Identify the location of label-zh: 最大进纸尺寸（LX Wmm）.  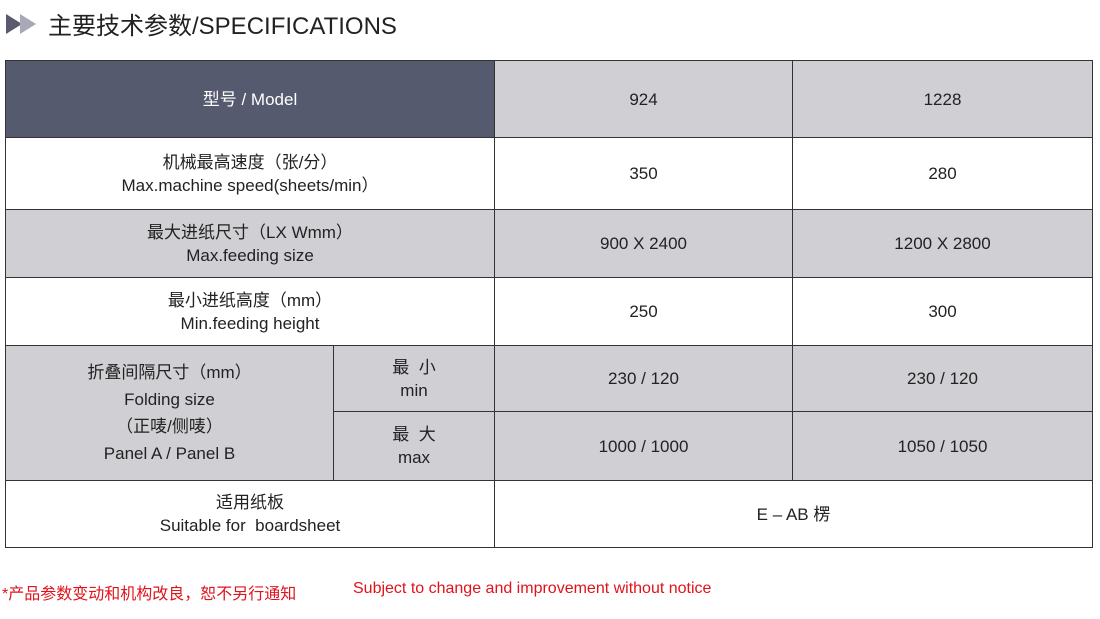
(250, 232).